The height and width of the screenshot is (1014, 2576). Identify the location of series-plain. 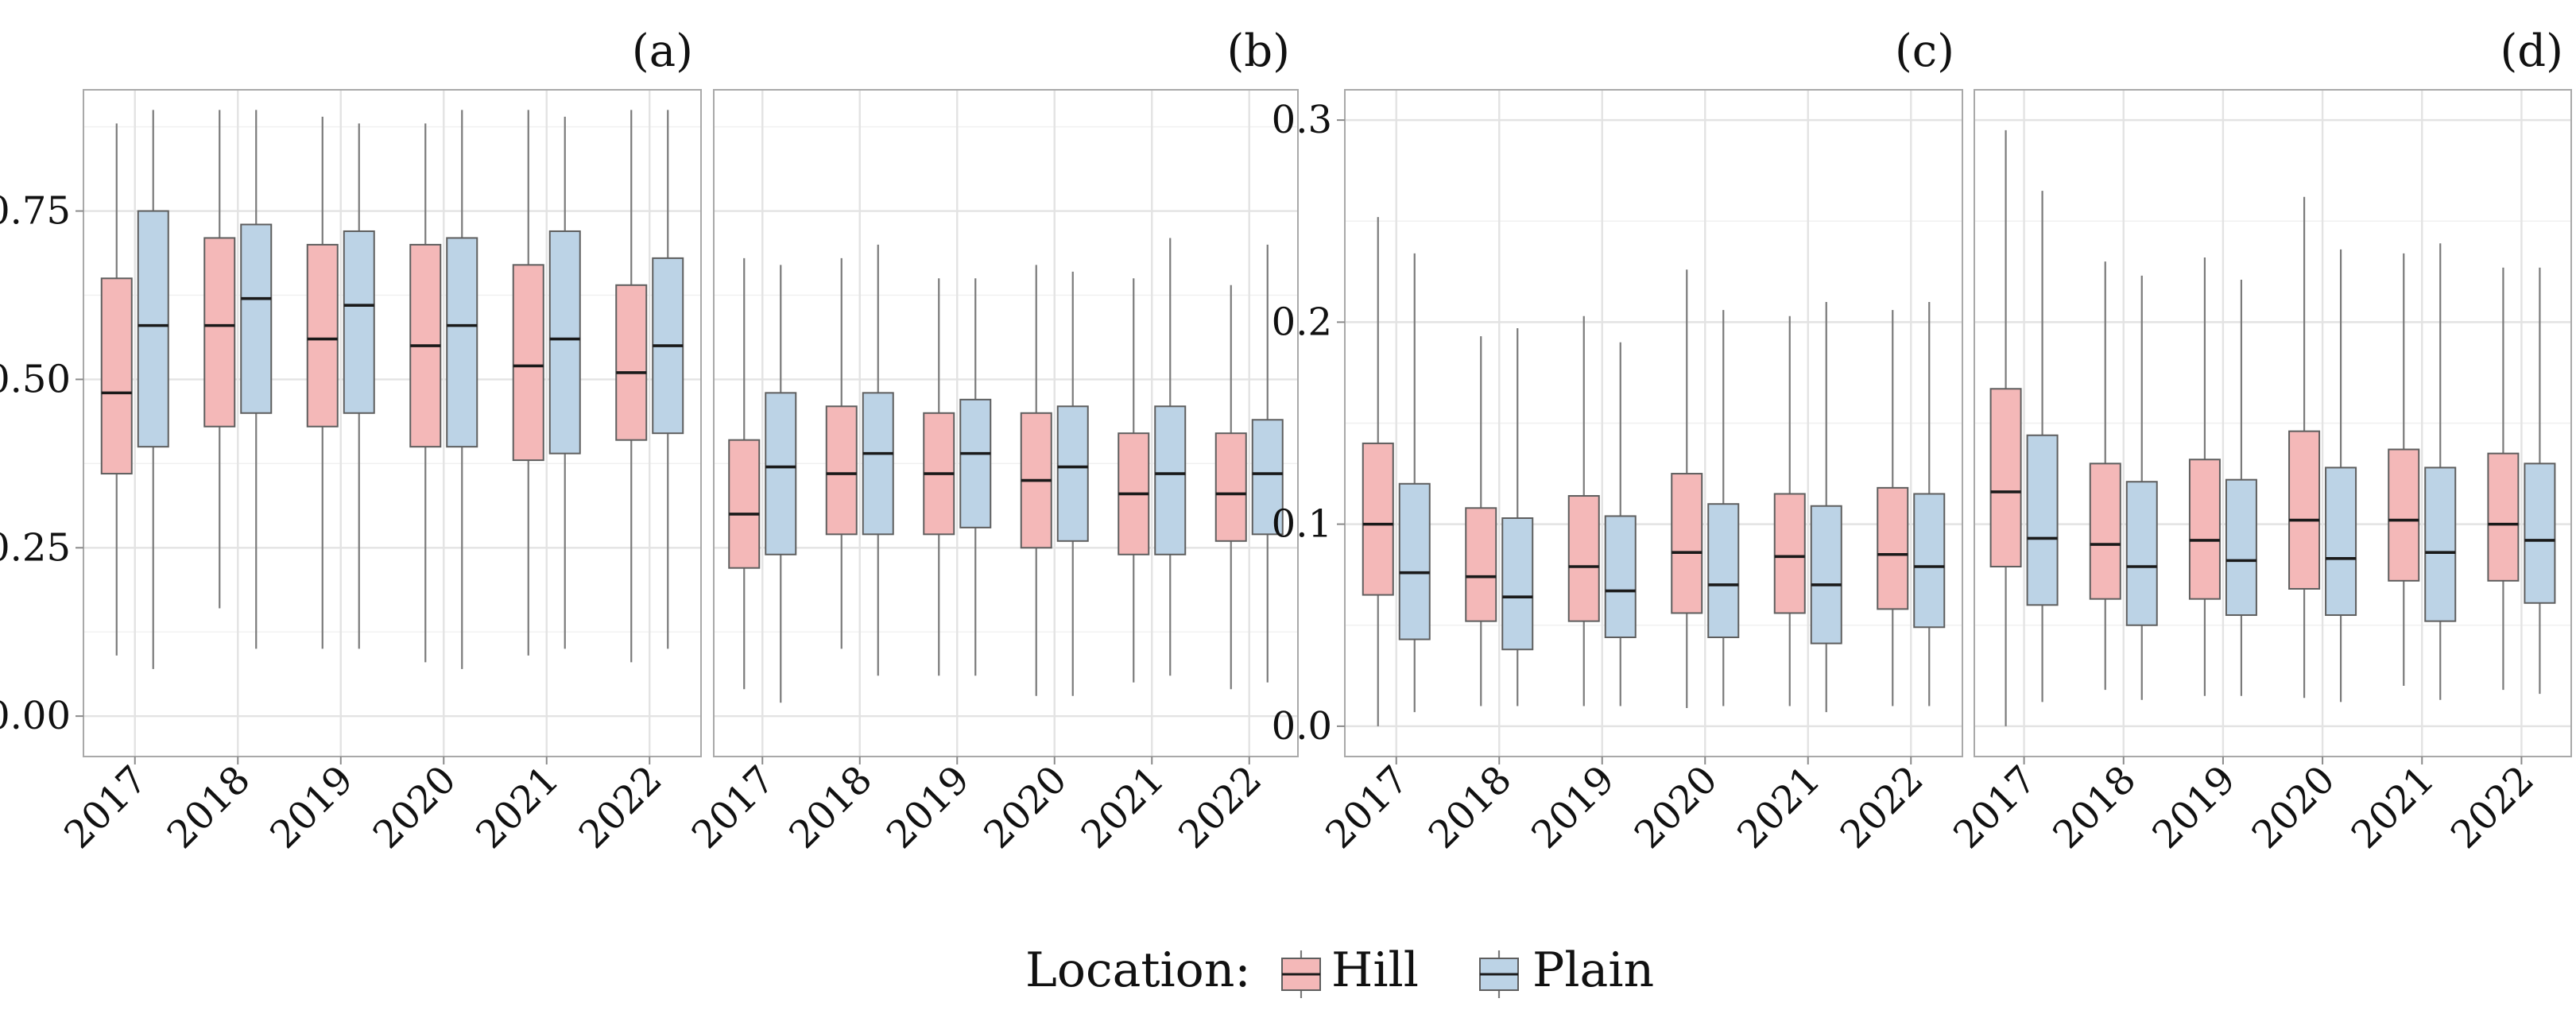
(410, 389).